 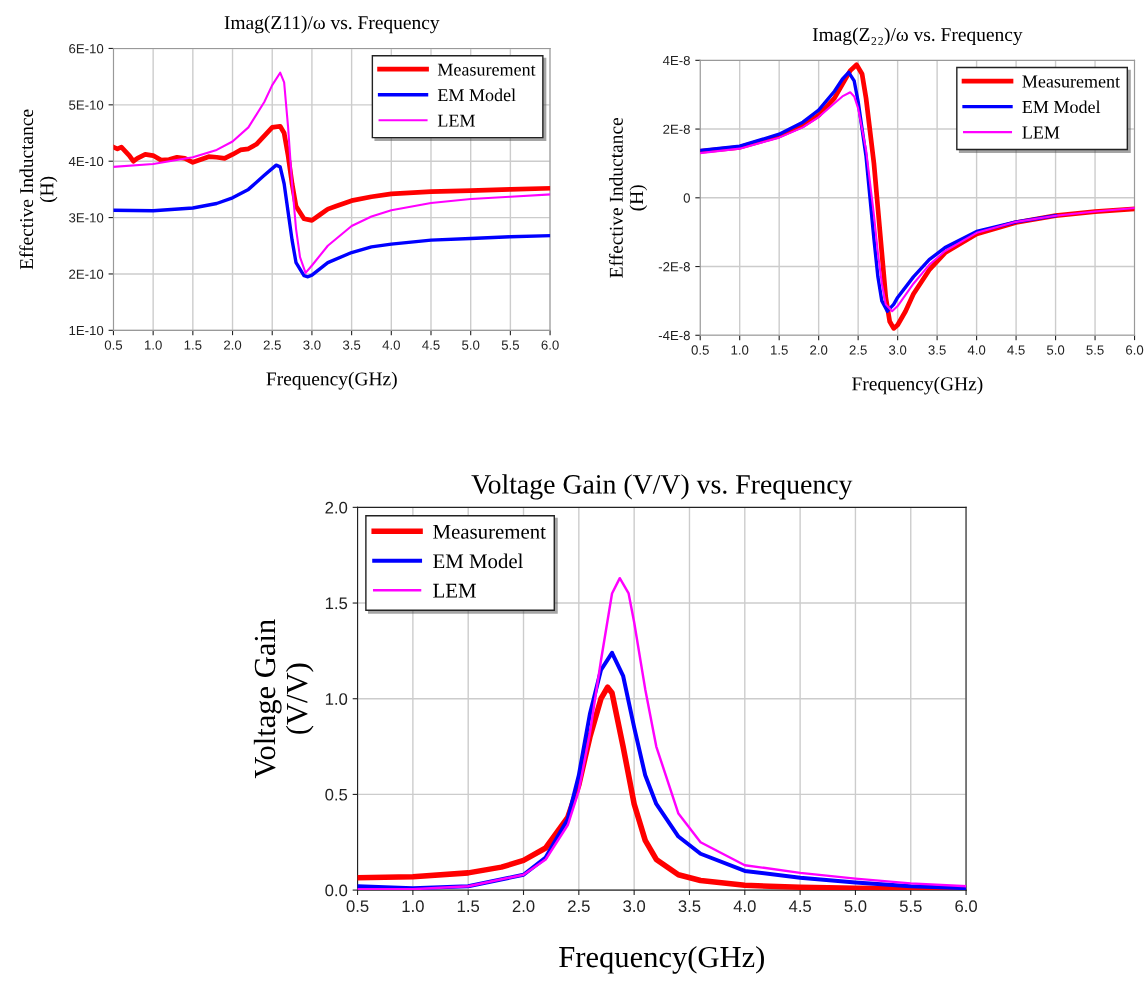 What do you see at coordinates (676, 129) in the screenshot?
I see `y-tick-label: 2E-8` at bounding box center [676, 129].